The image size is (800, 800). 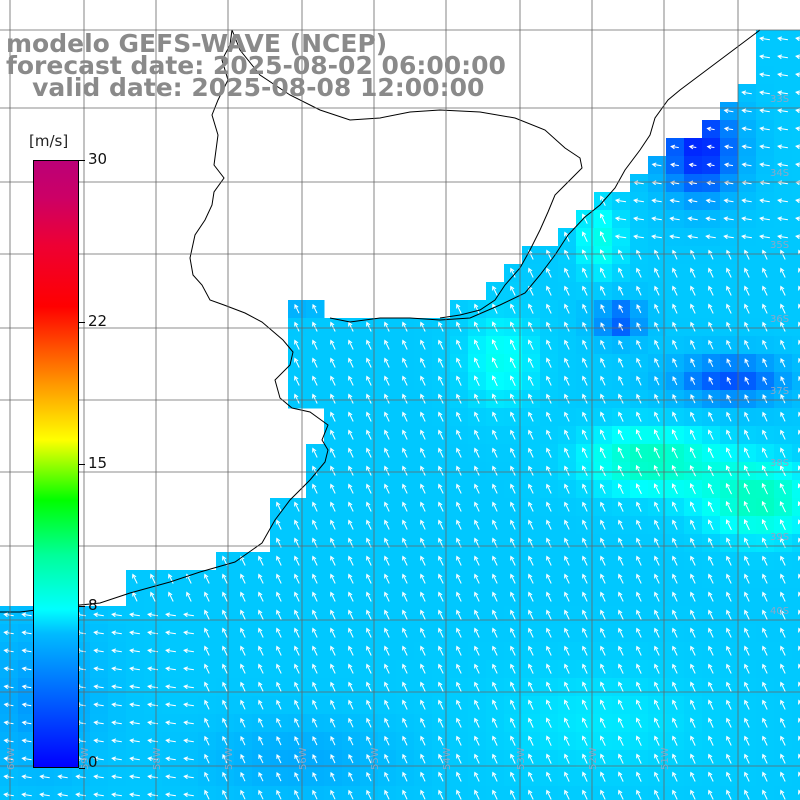 What do you see at coordinates (93, 604) in the screenshot?
I see `colorbar-tick-label: 8` at bounding box center [93, 604].